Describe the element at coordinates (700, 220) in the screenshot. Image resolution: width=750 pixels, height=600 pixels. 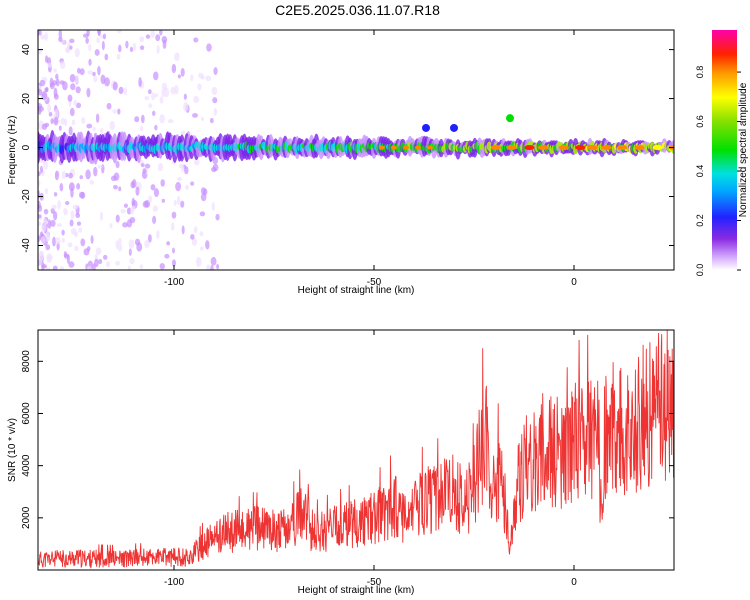
I see `colorbar-tick-label: 0.2` at that location.